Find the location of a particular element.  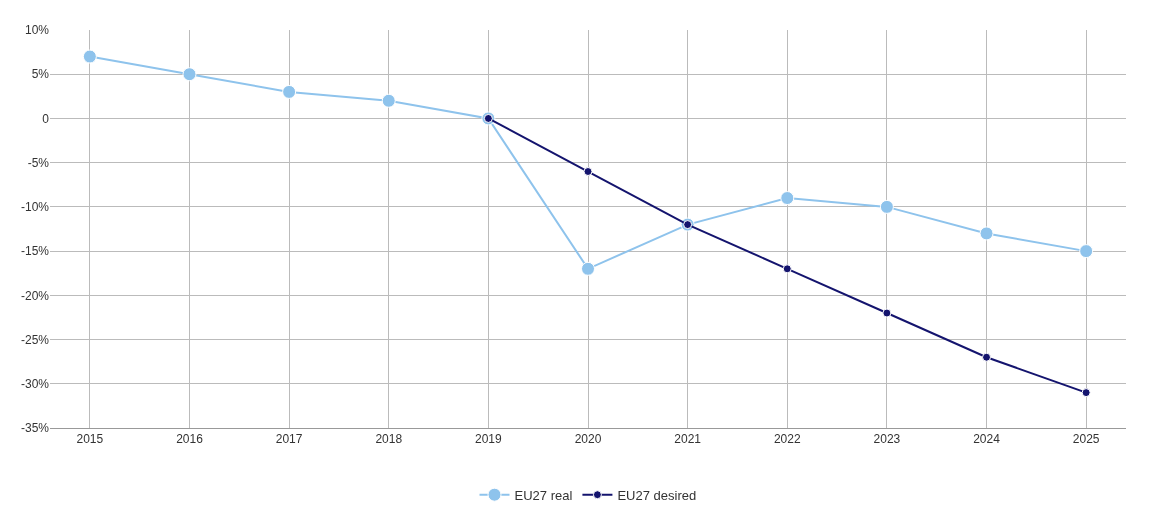

x-tick-label: 2025 is located at coordinates (1086, 439).